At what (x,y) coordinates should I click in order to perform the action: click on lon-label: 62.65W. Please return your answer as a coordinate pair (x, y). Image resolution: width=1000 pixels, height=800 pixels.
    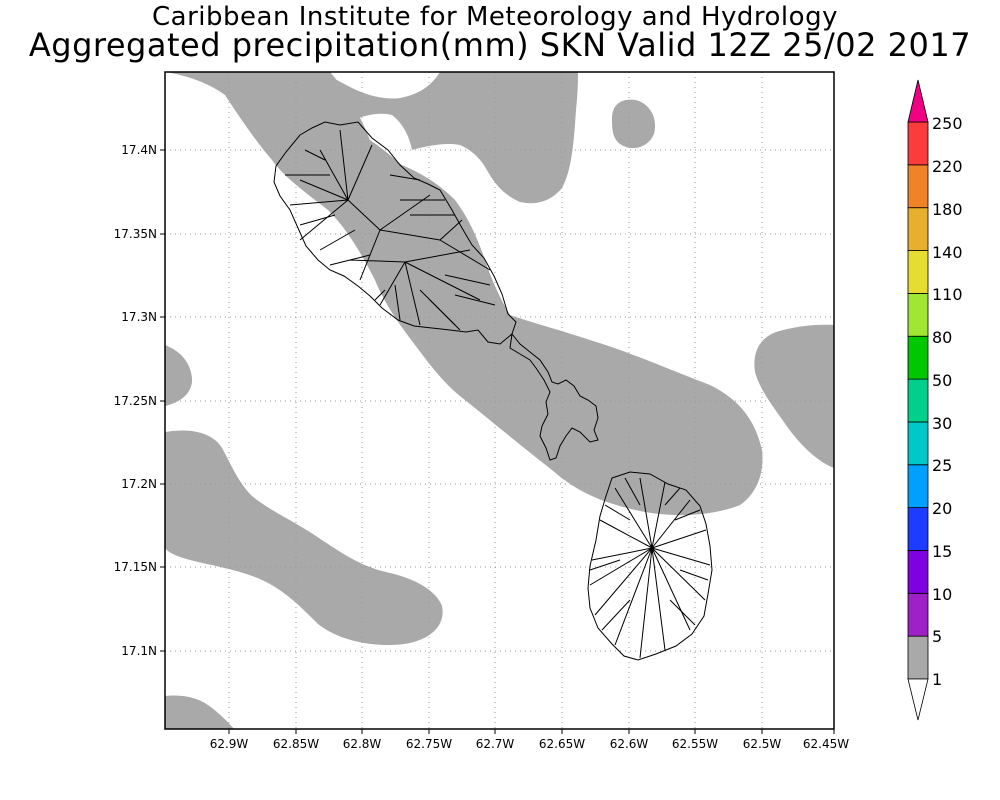
    Looking at the image, I should click on (562, 744).